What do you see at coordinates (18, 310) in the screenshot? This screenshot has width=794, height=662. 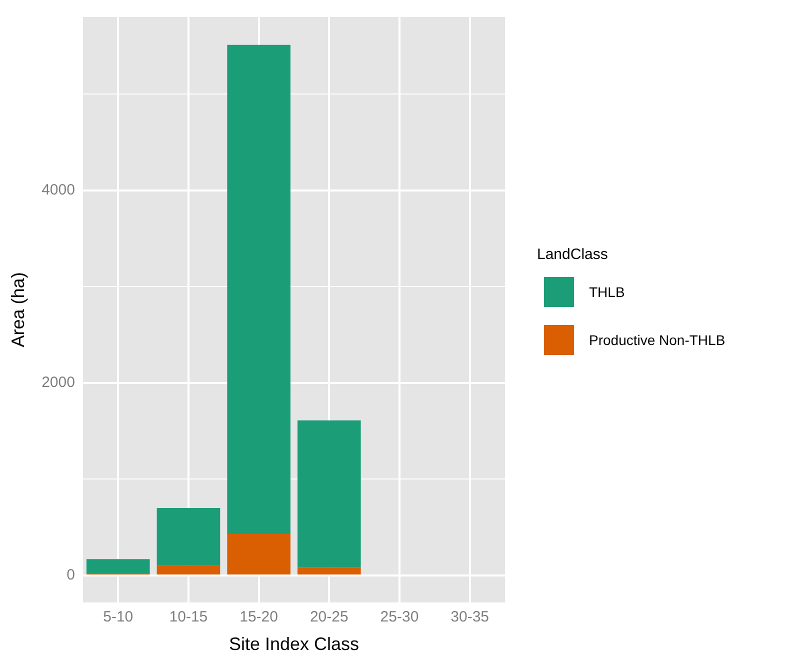 I see `y-axis-title: Area (ha)` at bounding box center [18, 310].